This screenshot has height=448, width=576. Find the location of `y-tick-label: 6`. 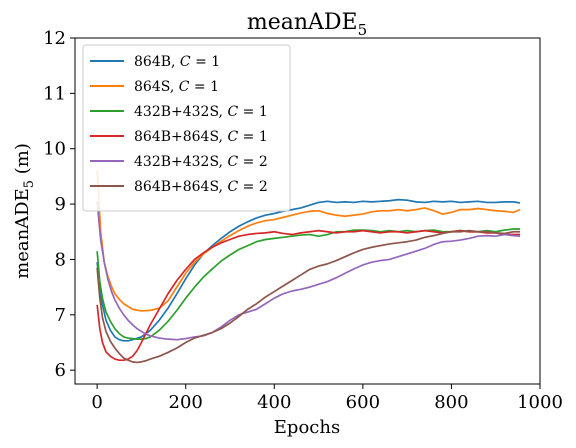

y-tick-label: 6 is located at coordinates (60, 370).